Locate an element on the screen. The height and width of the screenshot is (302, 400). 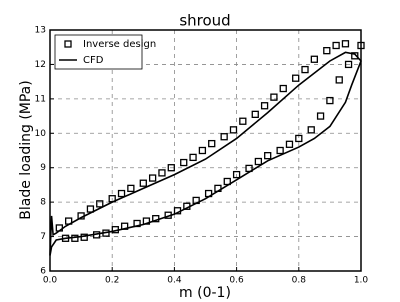
x-tick-label: 0.6 is located at coordinates (236, 281).